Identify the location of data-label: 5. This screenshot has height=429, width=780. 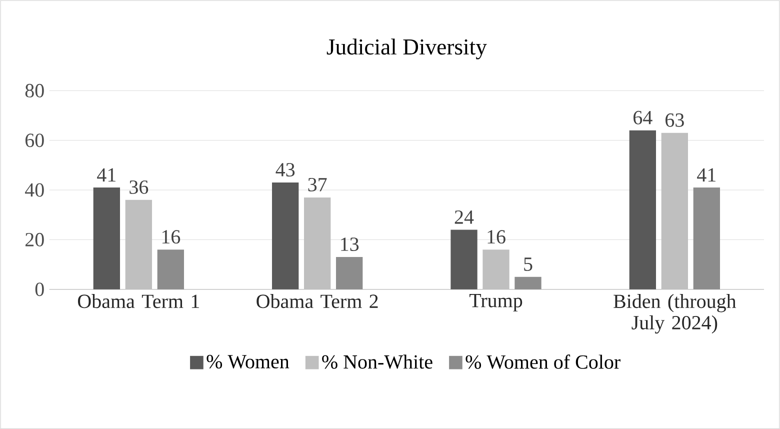
(528, 264).